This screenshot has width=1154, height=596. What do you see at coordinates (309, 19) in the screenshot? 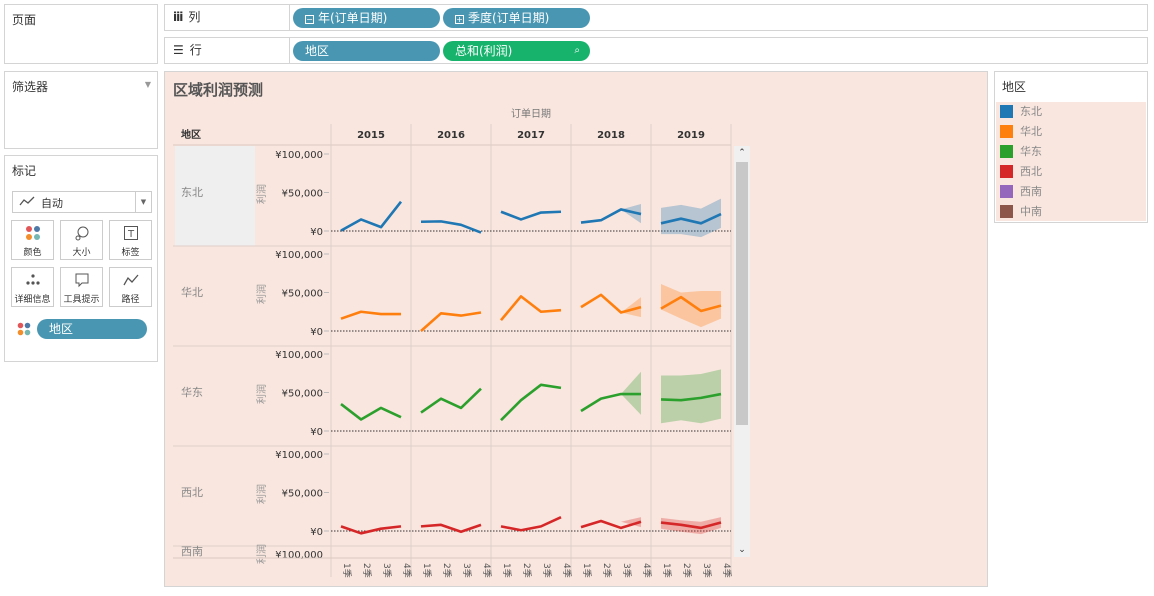
I see `collapse-icon: −` at bounding box center [309, 19].